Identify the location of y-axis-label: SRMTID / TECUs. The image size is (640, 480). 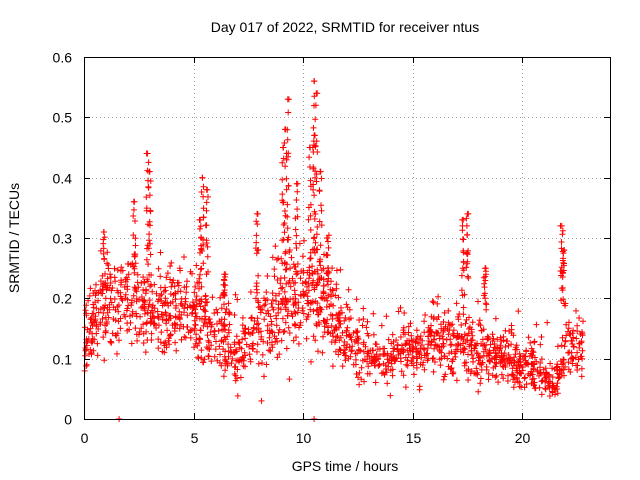
(14, 238).